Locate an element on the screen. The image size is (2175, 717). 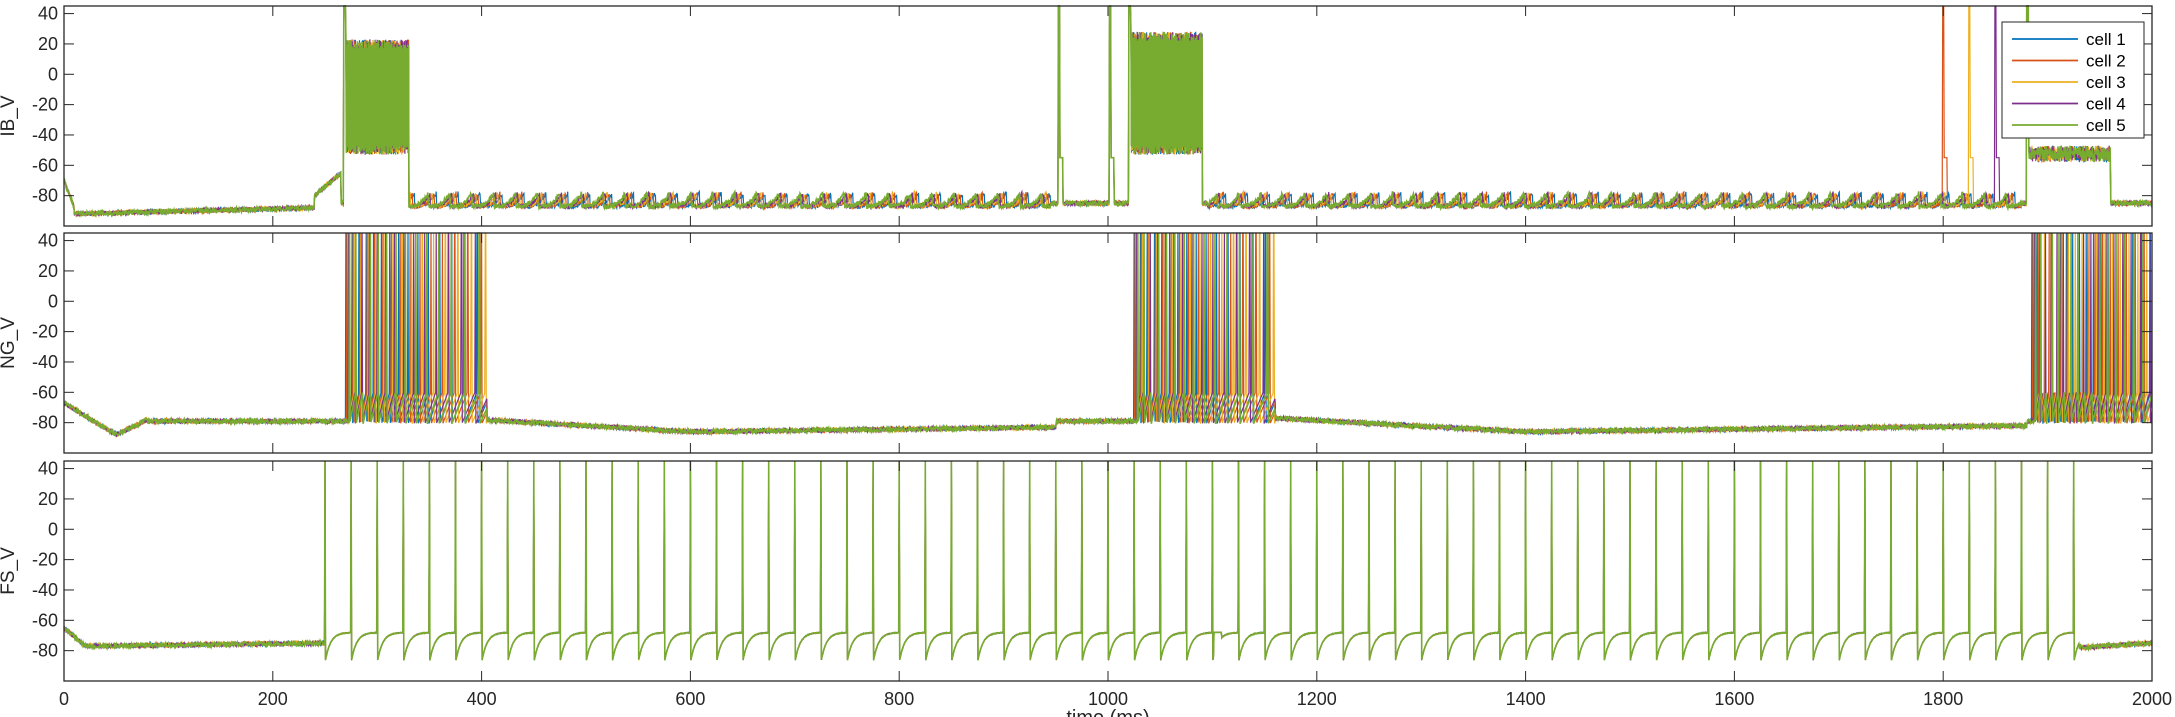
xtick-label: 800 is located at coordinates (899, 699).